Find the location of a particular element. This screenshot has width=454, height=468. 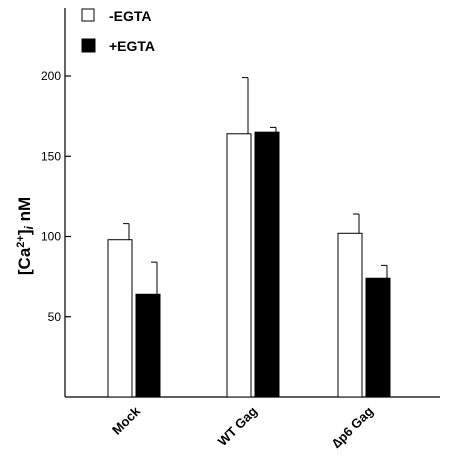

y-axis-ticks: 50 100 150 200 is located at coordinates (56, 196).